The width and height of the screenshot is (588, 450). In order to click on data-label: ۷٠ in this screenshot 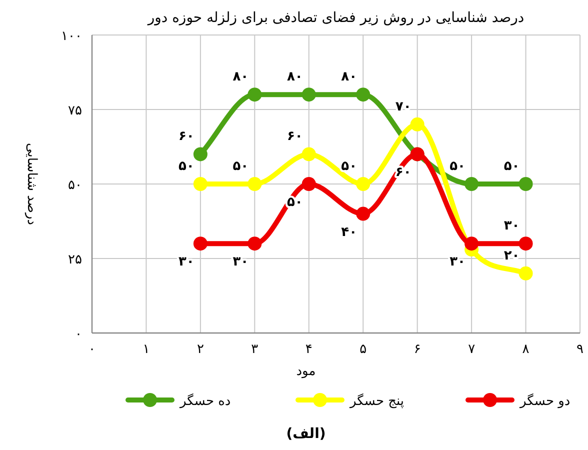, I will do `click(403, 106)`.